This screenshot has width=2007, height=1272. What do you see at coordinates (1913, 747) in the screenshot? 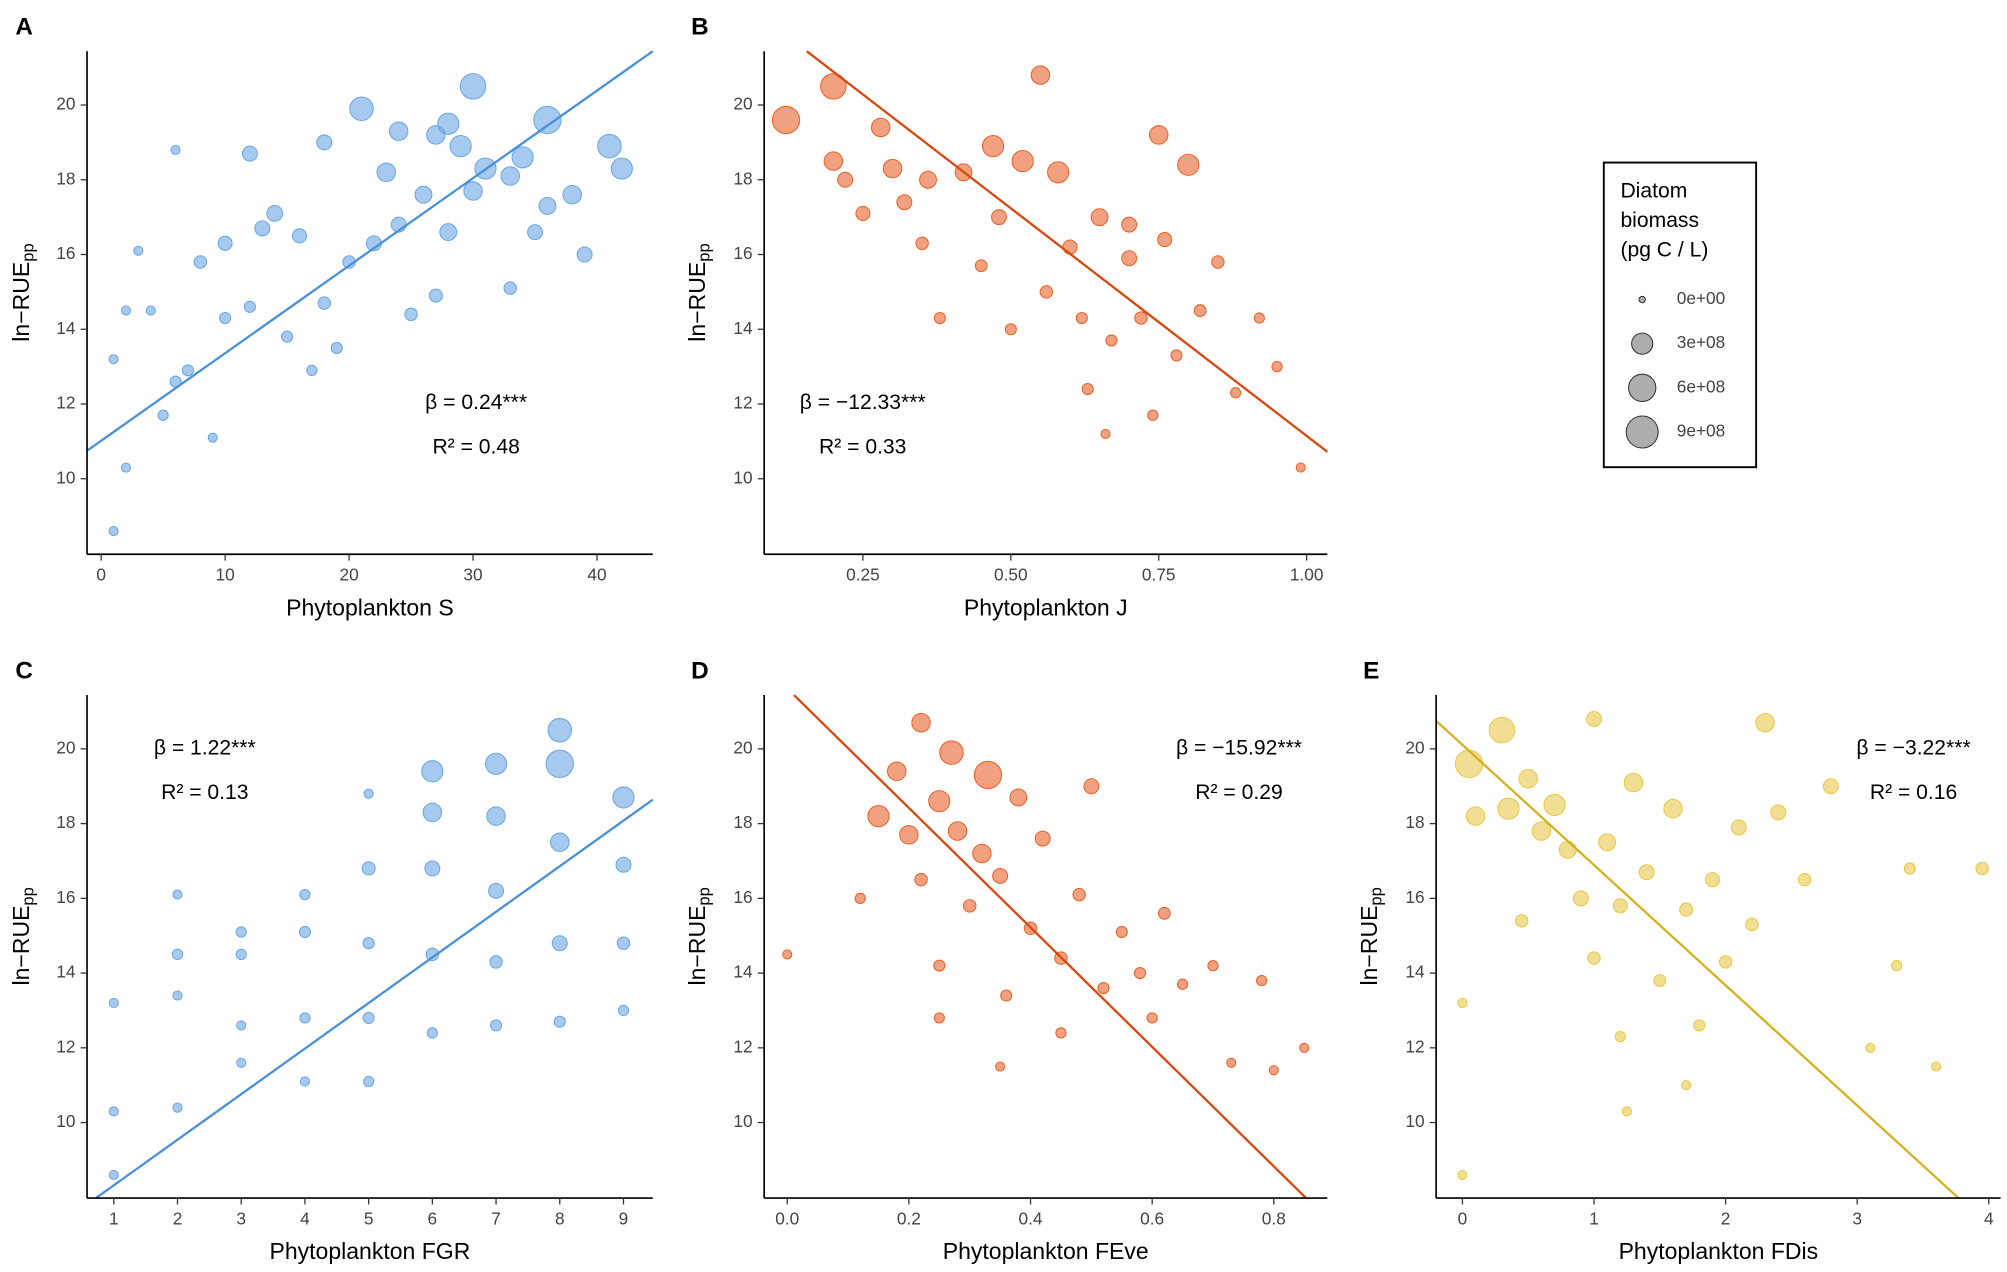
I see `beta-annotation: β = −3.22***` at bounding box center [1913, 747].